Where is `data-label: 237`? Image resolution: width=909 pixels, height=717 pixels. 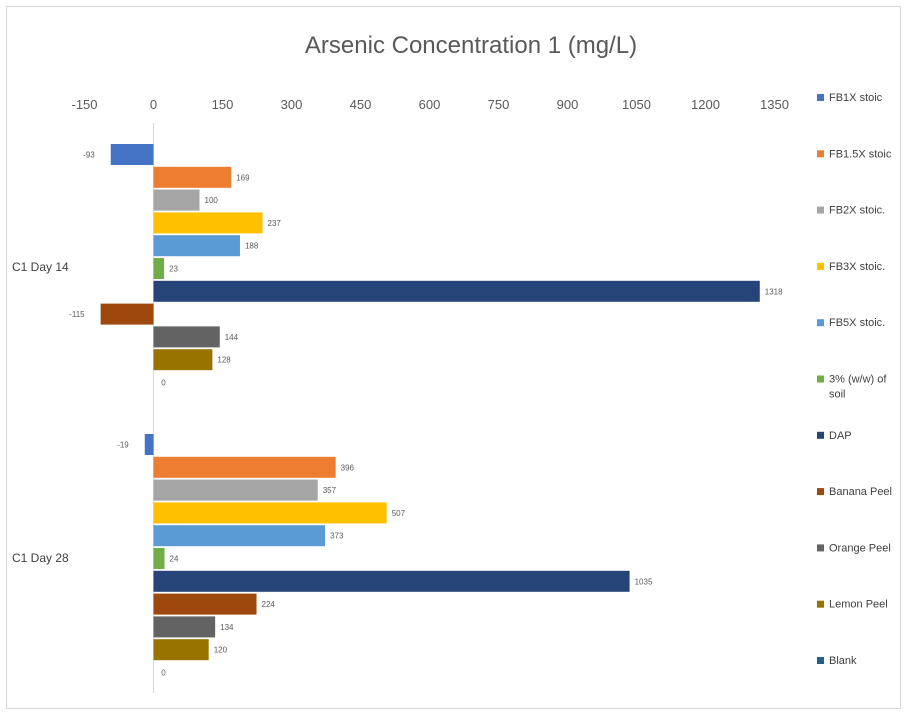
data-label: 237 is located at coordinates (275, 223).